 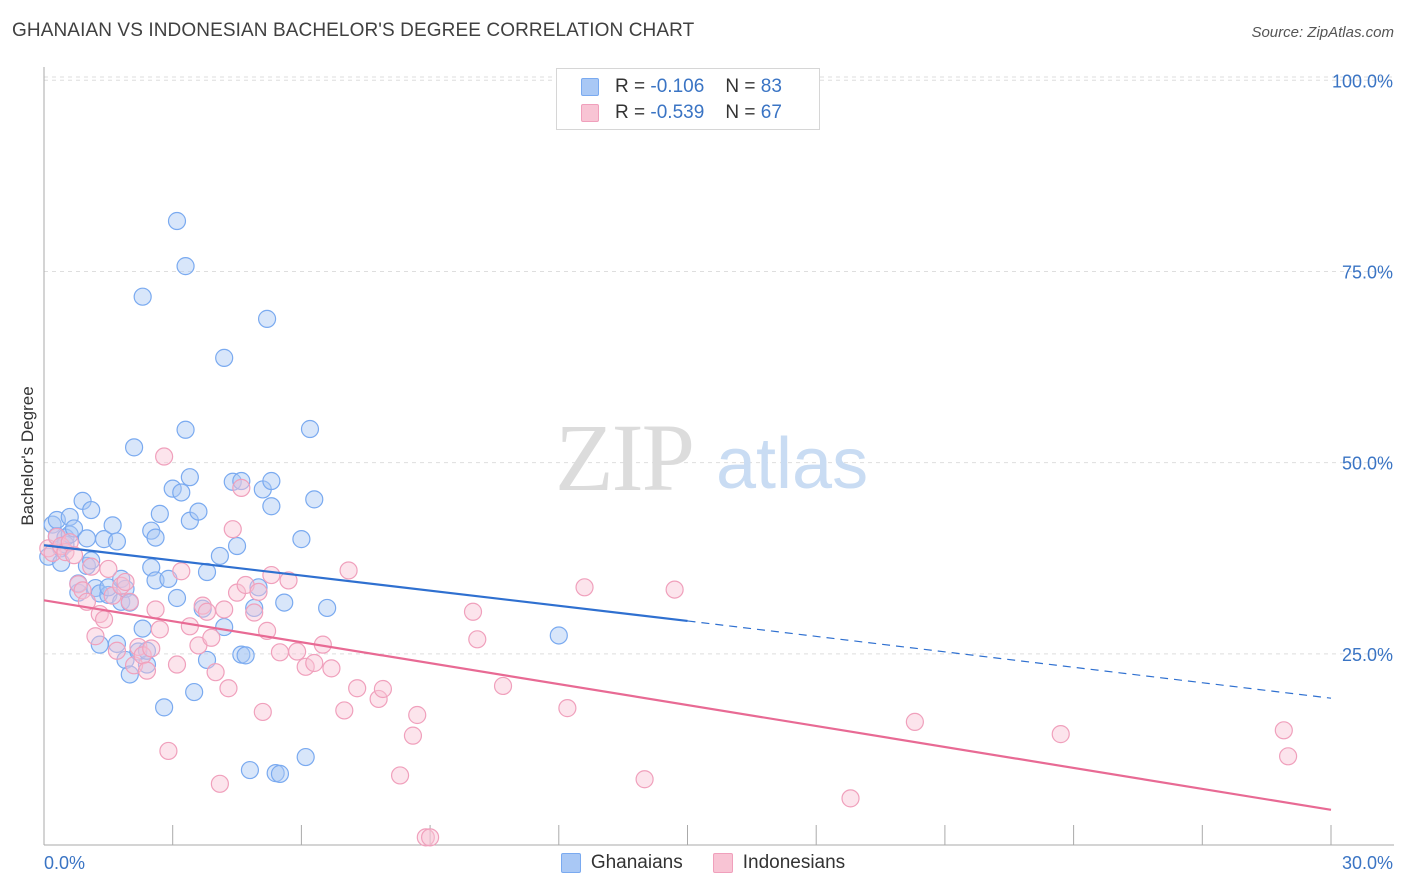 I want to click on y-tick-label: 75.0%, so click(x=1367, y=272).